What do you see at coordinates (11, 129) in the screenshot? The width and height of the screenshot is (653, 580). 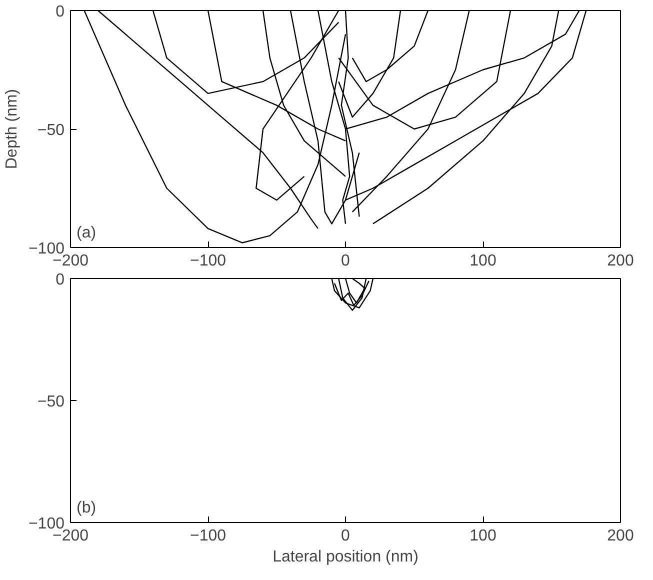 I see `y-axis-title: Depth (nm)` at bounding box center [11, 129].